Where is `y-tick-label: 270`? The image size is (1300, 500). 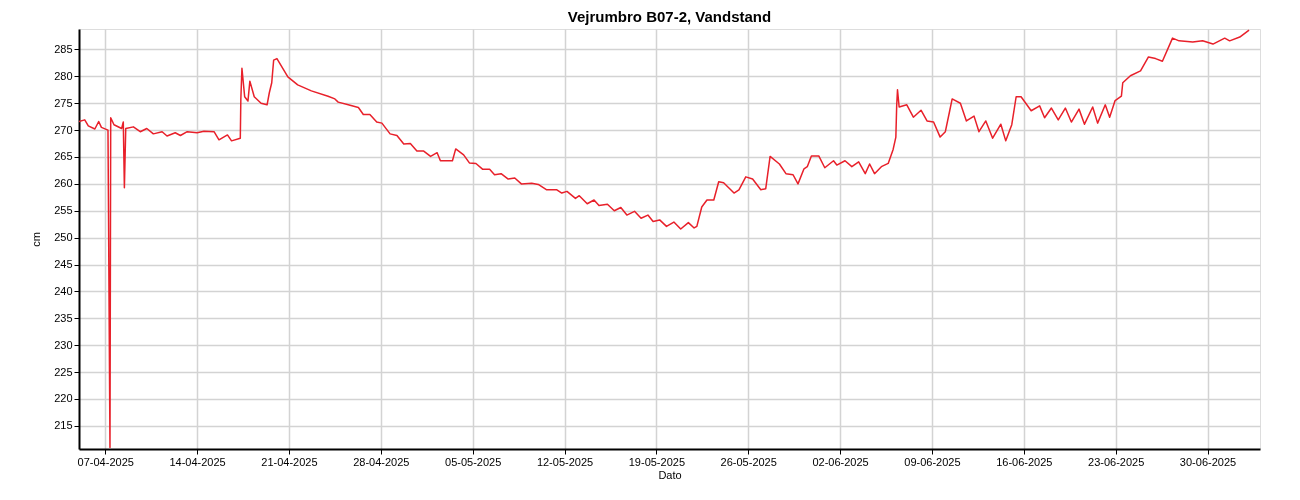 y-tick-label: 270 is located at coordinates (63, 129).